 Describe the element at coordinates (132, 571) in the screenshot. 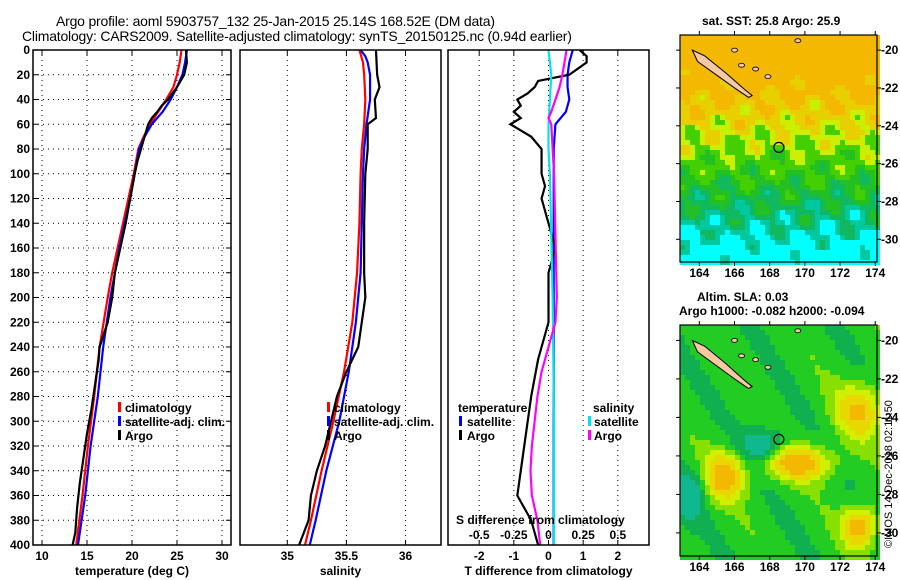

I see `x-axis-label: temperature (deg C)` at that location.